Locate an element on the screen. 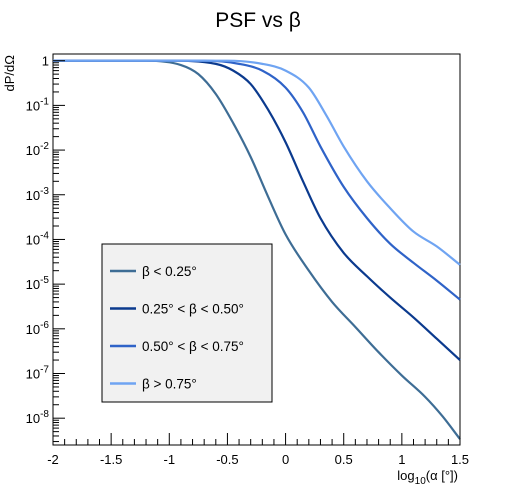  x-tick-label: 0.5 is located at coordinates (344, 459).